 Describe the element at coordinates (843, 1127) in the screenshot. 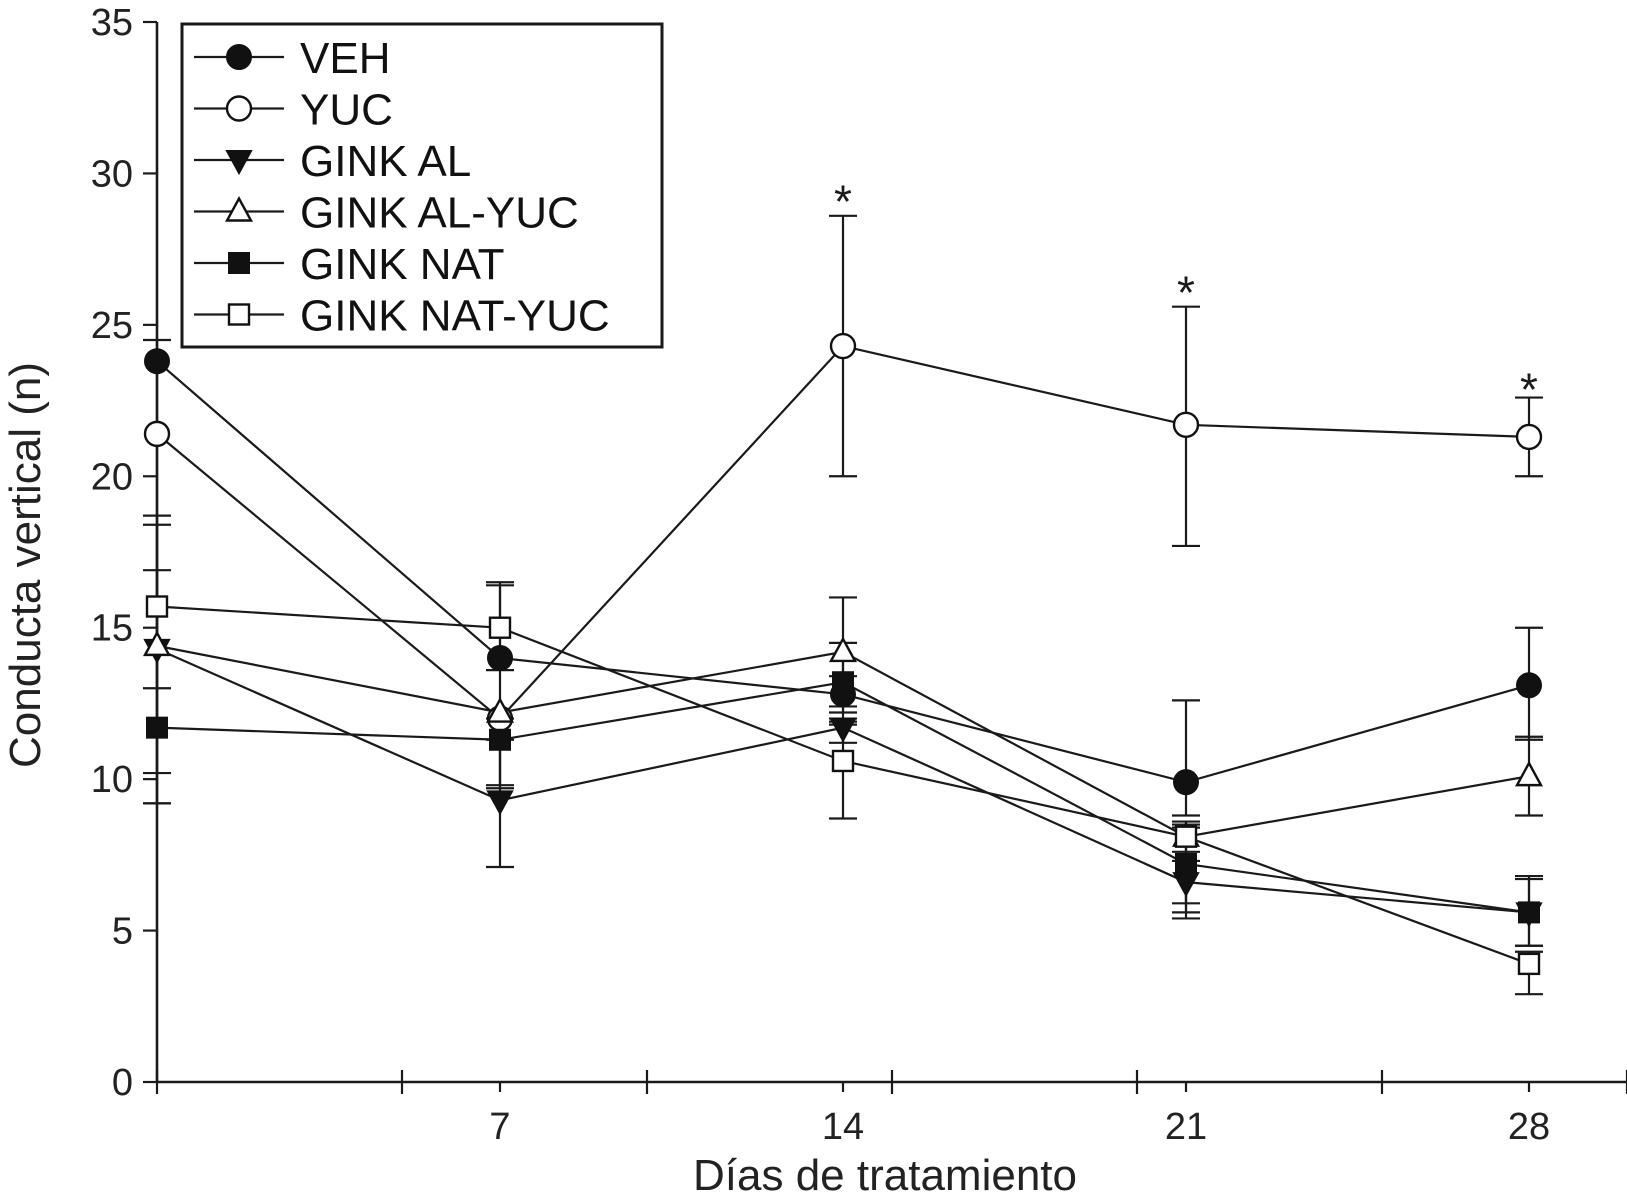

I see `x-tick-label: 14` at that location.